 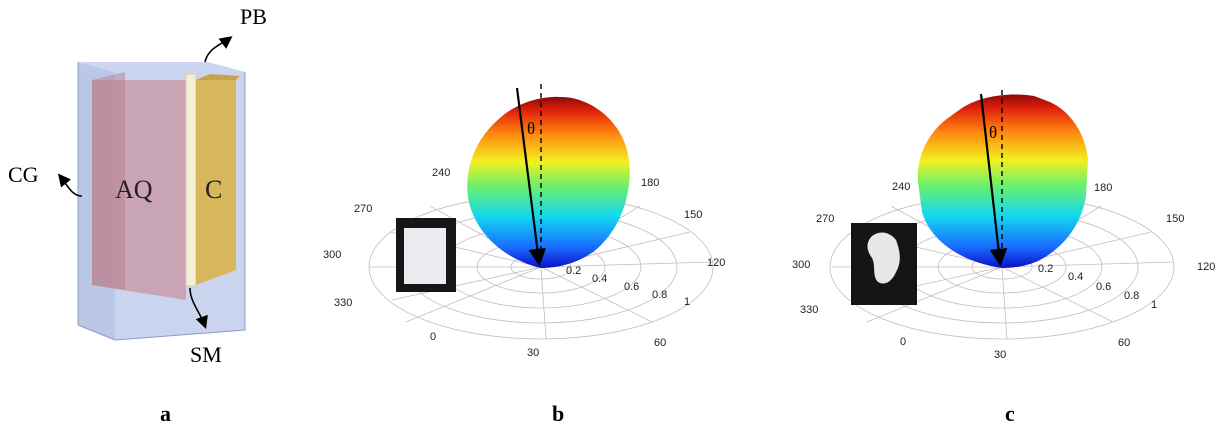 I want to click on radial-1-c: 1, so click(x=1154, y=305).